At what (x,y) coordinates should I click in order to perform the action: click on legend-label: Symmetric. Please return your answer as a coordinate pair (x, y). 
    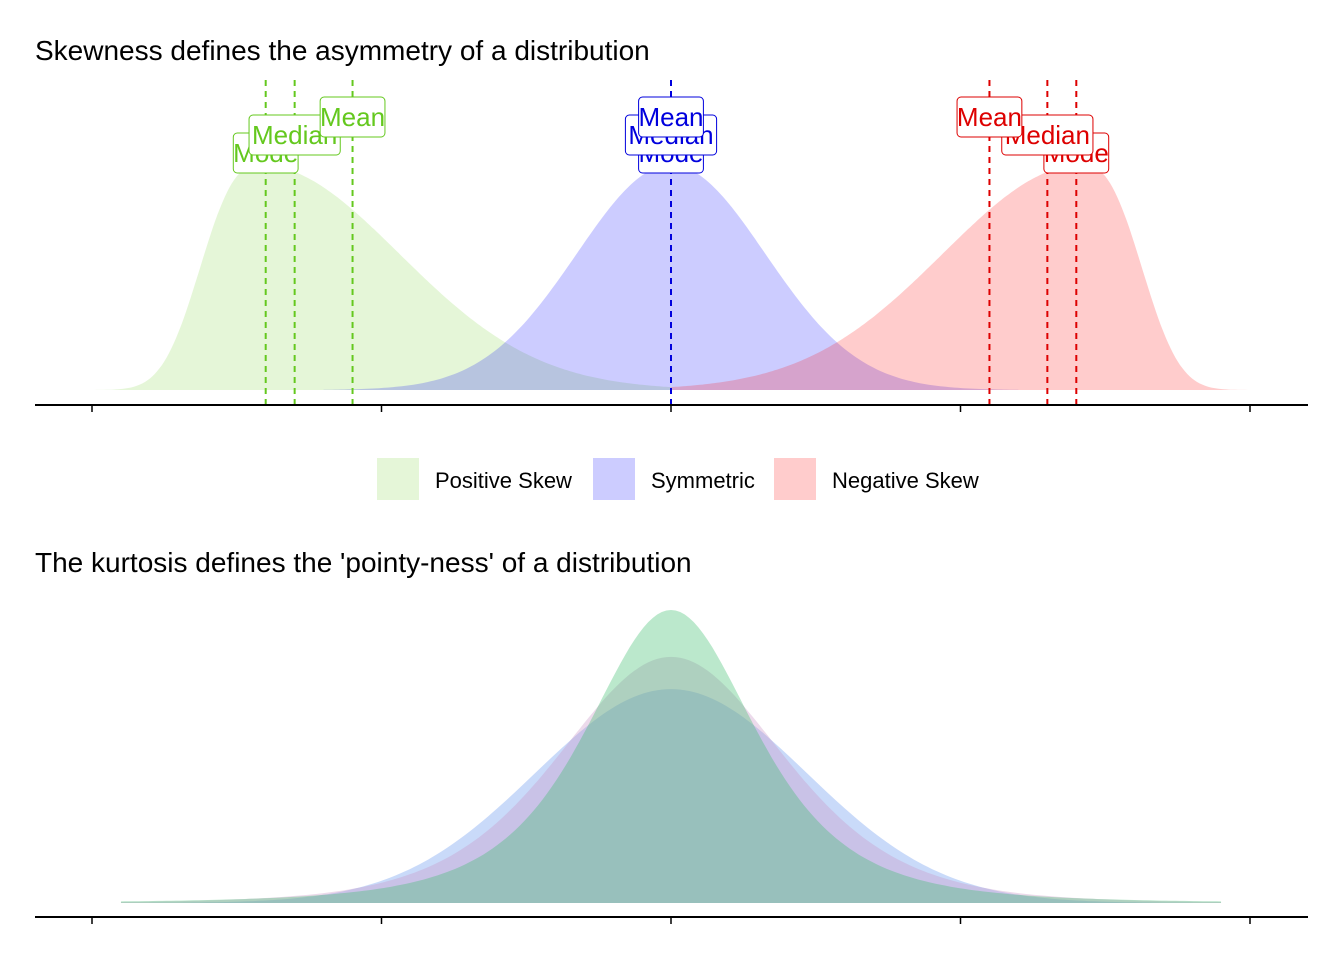
    Looking at the image, I should click on (703, 480).